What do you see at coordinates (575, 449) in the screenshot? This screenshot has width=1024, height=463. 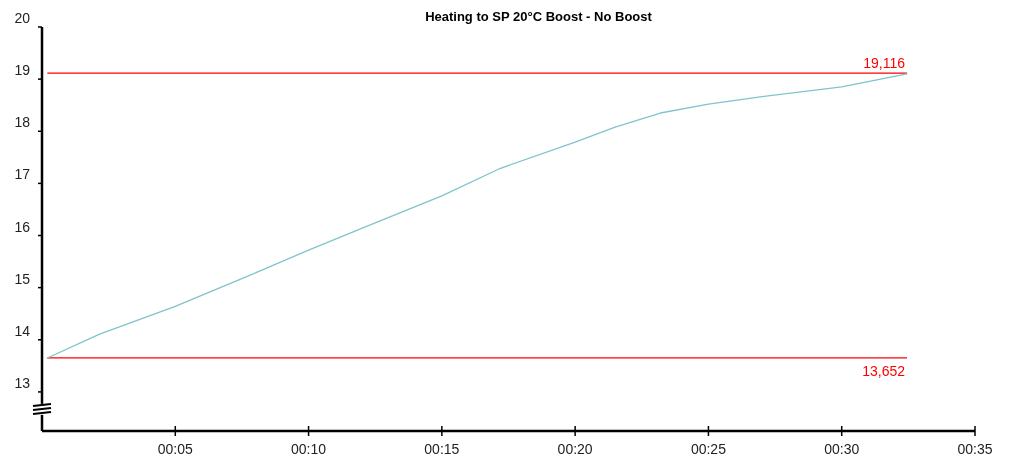 I see `x-tick-label: 00:20` at bounding box center [575, 449].